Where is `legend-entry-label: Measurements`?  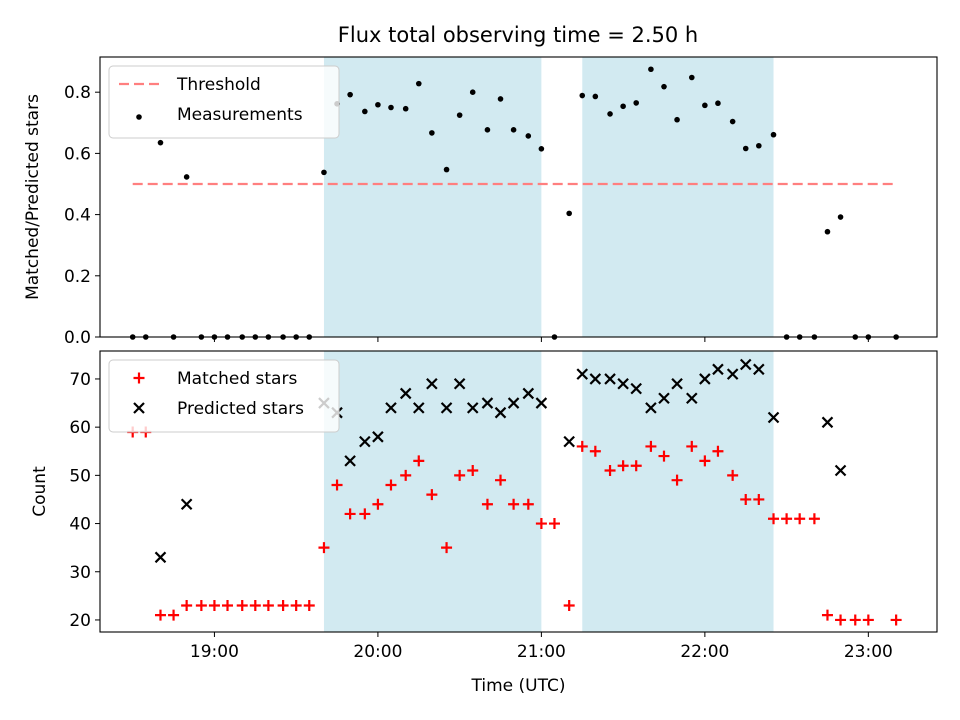
legend-entry-label: Measurements is located at coordinates (240, 115).